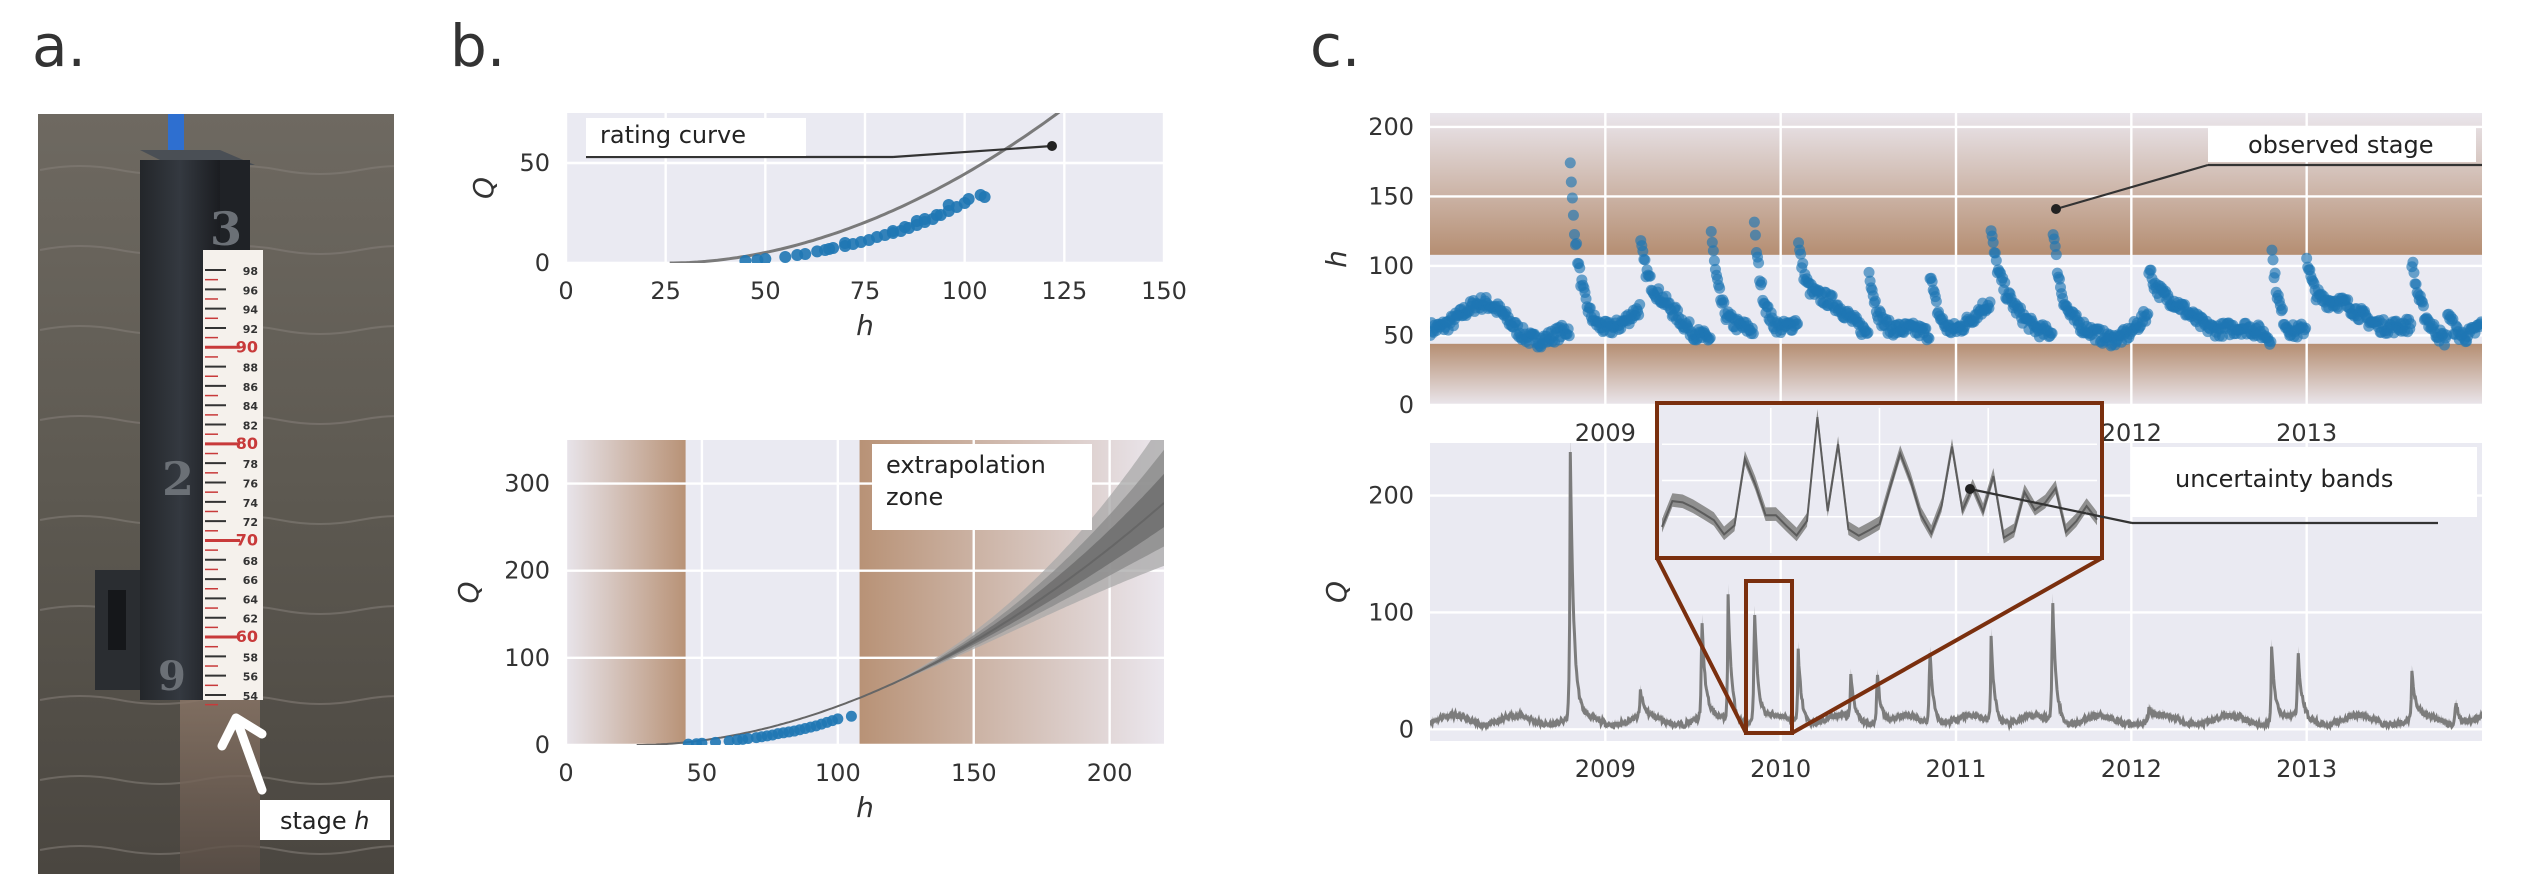 The width and height of the screenshot is (2538, 887). Describe the element at coordinates (966, 465) in the screenshot. I see `extrapolation-label-line1: extrapolation` at that location.